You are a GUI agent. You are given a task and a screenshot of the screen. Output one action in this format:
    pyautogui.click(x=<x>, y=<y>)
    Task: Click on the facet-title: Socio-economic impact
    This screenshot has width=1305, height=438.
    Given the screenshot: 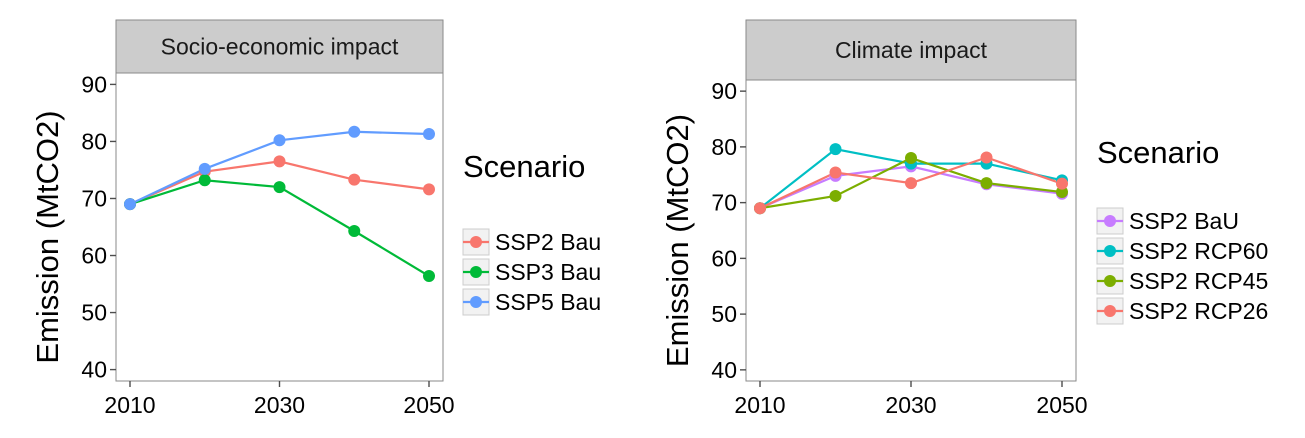 What is the action you would take?
    pyautogui.click(x=280, y=47)
    